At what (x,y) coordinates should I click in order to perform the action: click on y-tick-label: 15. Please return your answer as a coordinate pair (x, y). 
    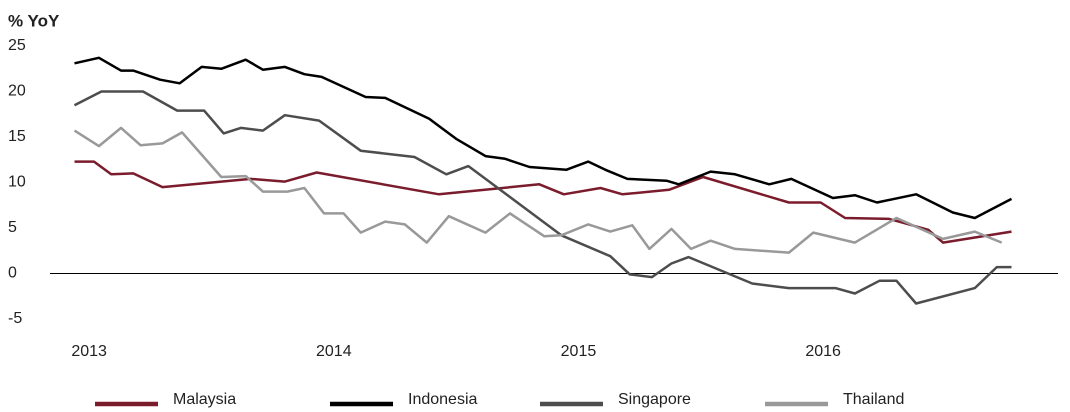
    Looking at the image, I should click on (17, 136).